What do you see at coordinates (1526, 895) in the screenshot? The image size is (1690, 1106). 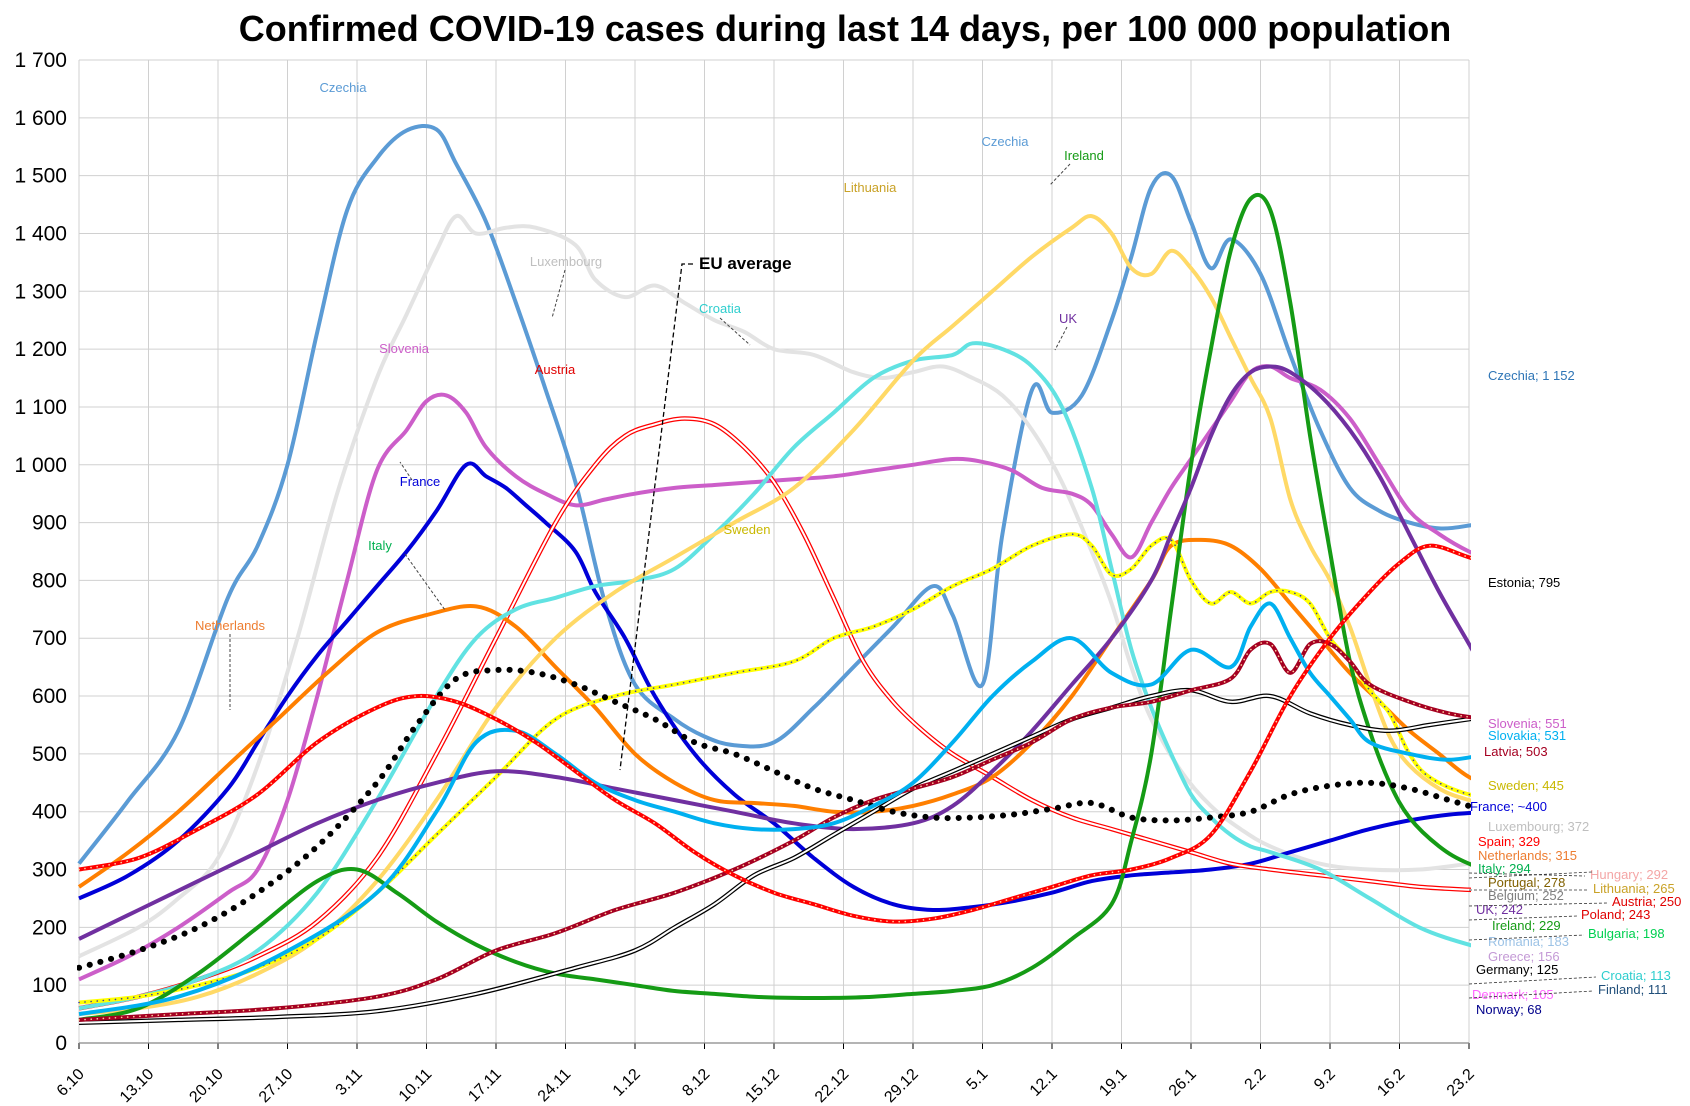 I see `end-label-belgium: Belgium; 252` at bounding box center [1526, 895].